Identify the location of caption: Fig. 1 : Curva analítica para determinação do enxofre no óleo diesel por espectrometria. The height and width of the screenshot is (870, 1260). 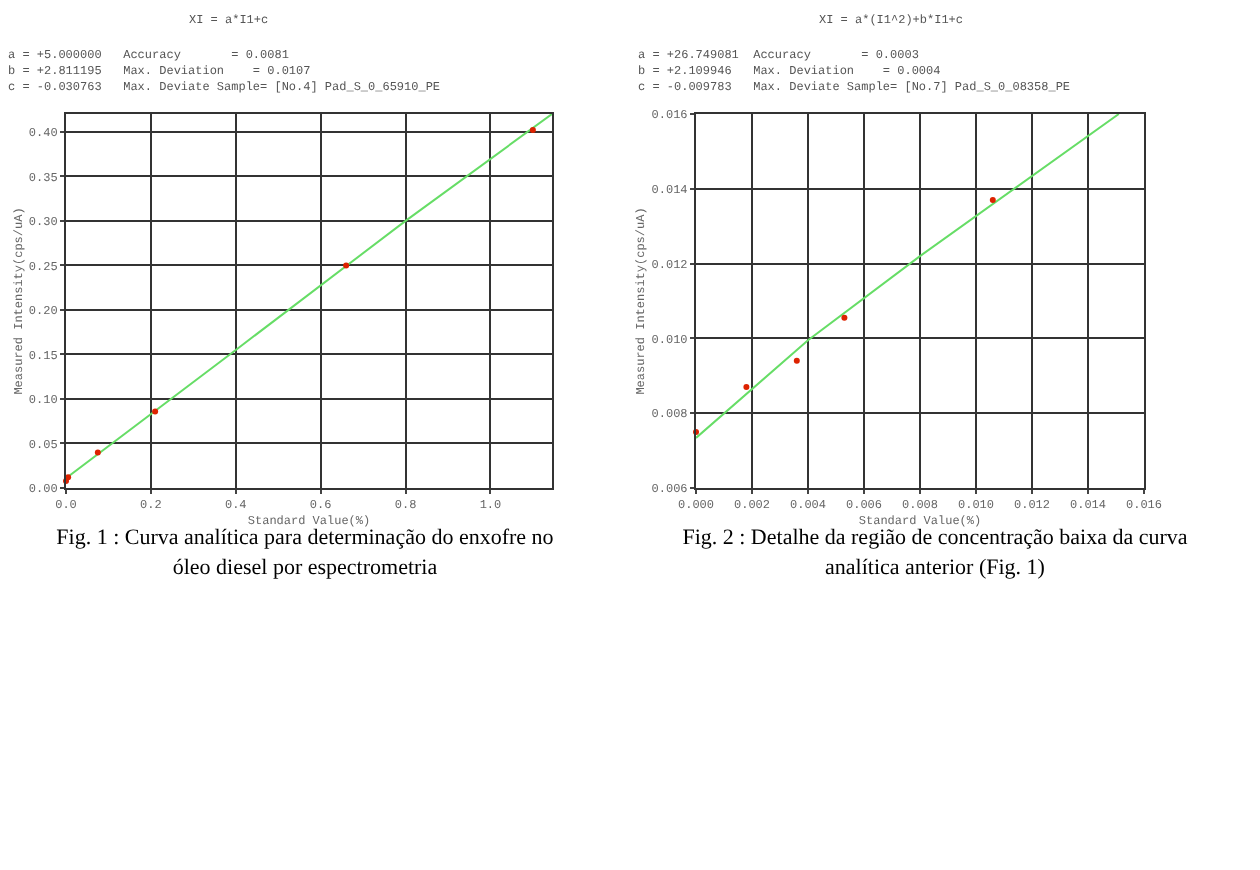
(305, 555).